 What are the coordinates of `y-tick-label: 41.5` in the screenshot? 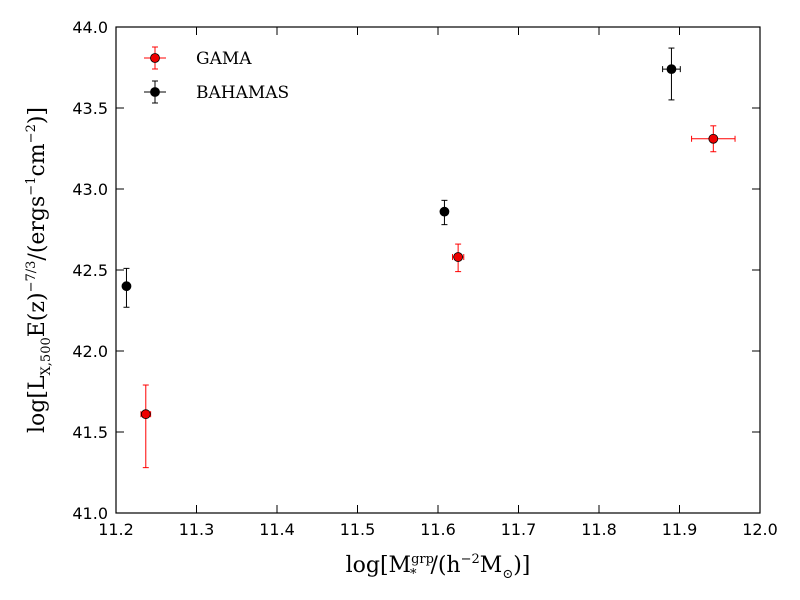 It's located at (90, 432).